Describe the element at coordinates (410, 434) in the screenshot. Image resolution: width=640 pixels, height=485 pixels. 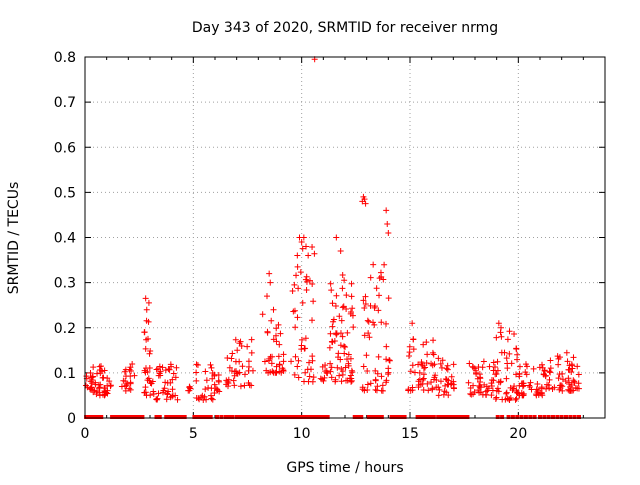
I see `x-tick-label: 15` at that location.